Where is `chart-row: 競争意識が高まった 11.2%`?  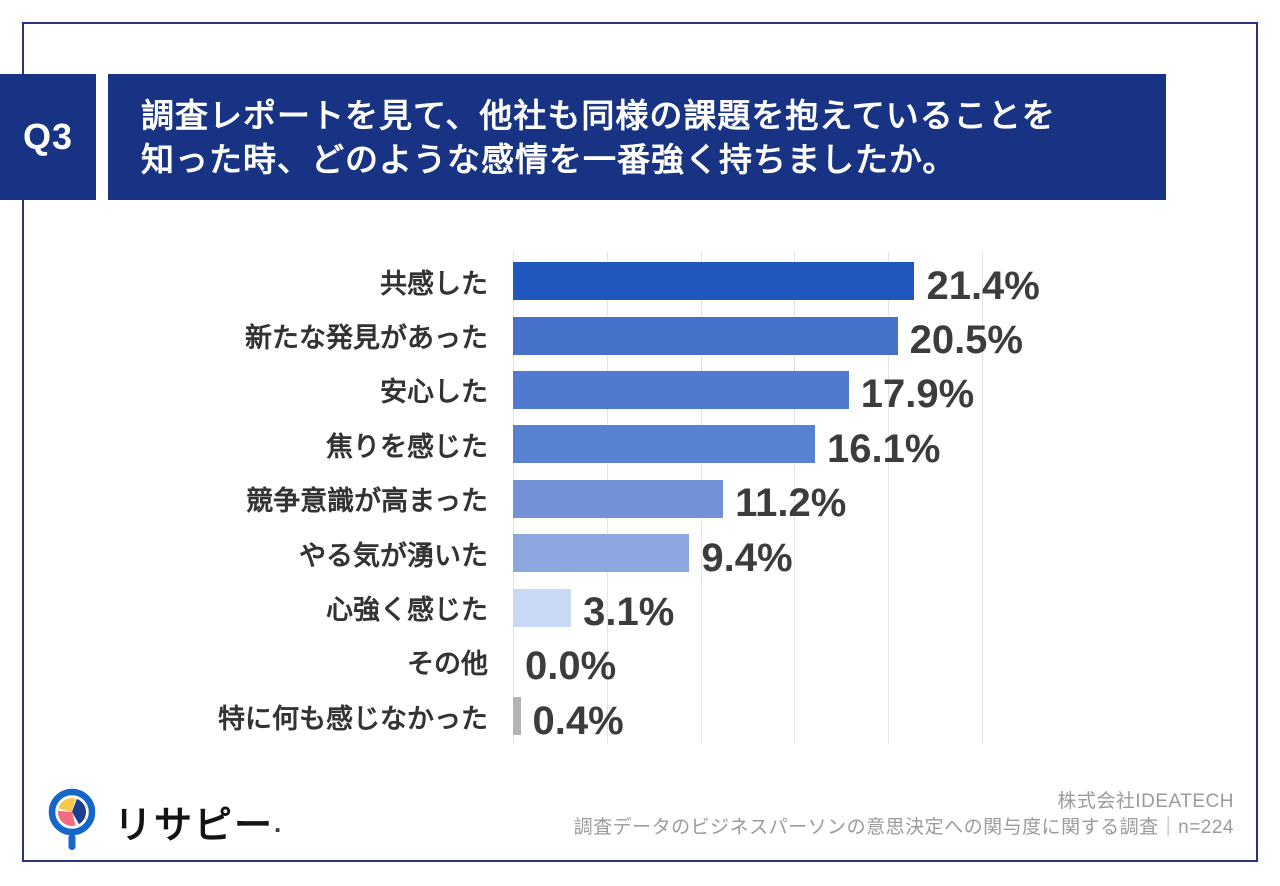
chart-row: 競争意識が高まった 11.2% is located at coordinates (625, 499).